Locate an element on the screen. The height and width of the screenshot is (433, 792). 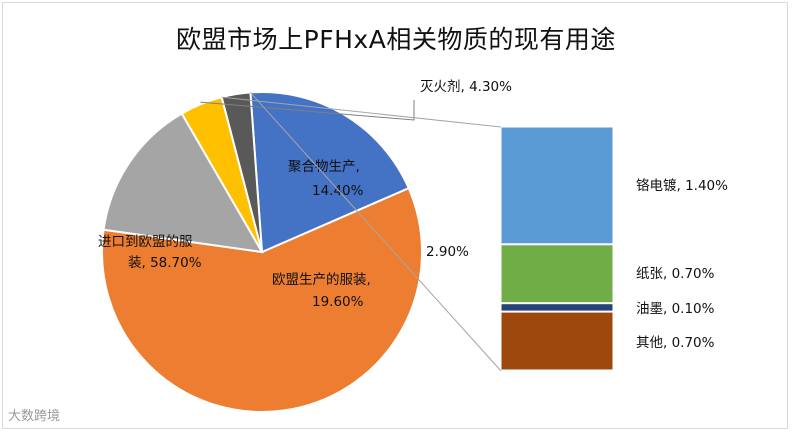
pie-data-label: 19.60% is located at coordinates (338, 302).